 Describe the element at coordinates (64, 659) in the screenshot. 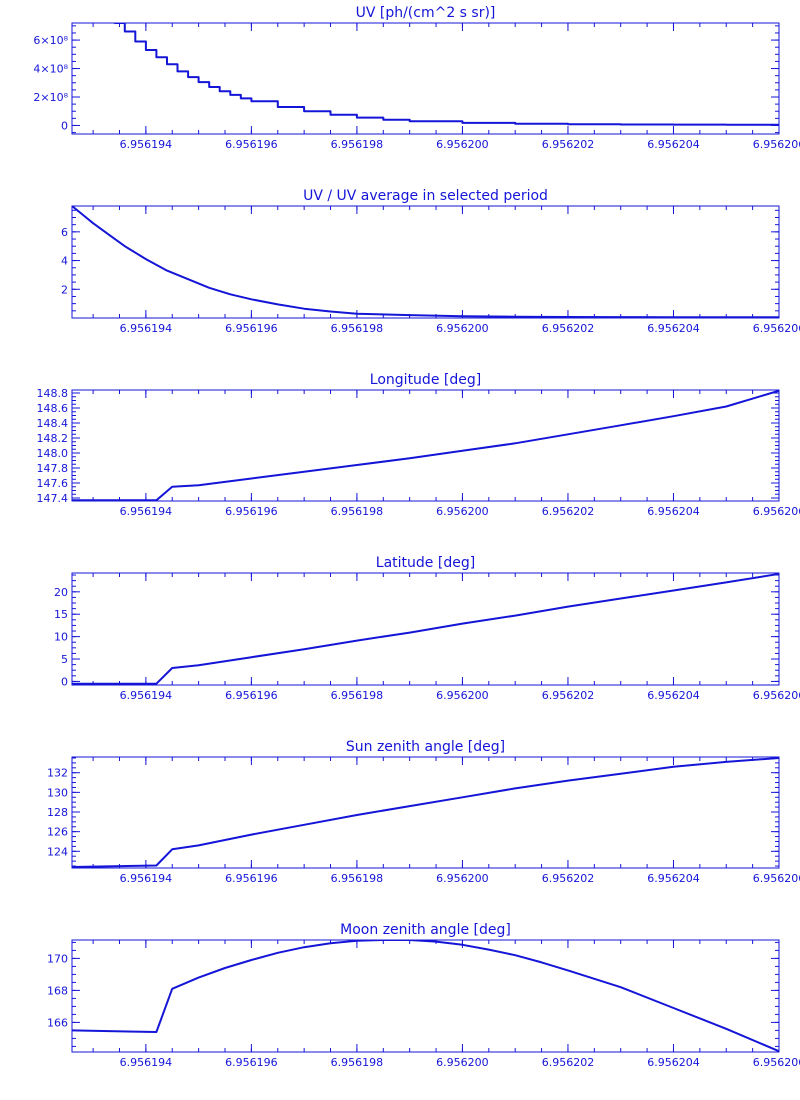

I see `y-tick-label: 5` at that location.